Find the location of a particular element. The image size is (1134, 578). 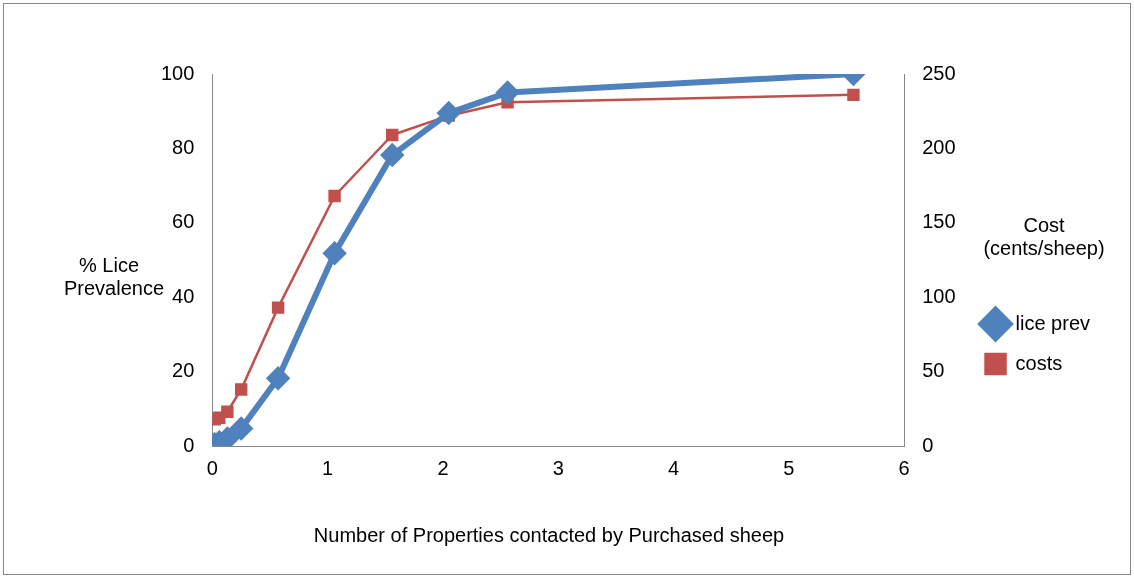

y2-tick-label: 50 is located at coordinates (933, 370).